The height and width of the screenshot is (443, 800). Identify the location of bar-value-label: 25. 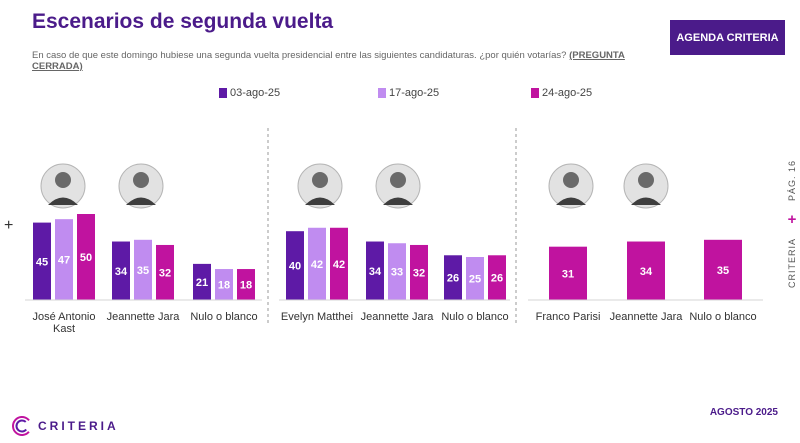
(475, 280).